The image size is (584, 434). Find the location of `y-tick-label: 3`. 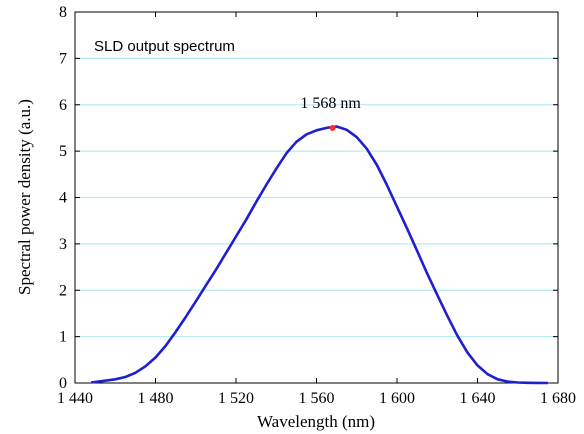

y-tick-label: 3 is located at coordinates (63, 244).